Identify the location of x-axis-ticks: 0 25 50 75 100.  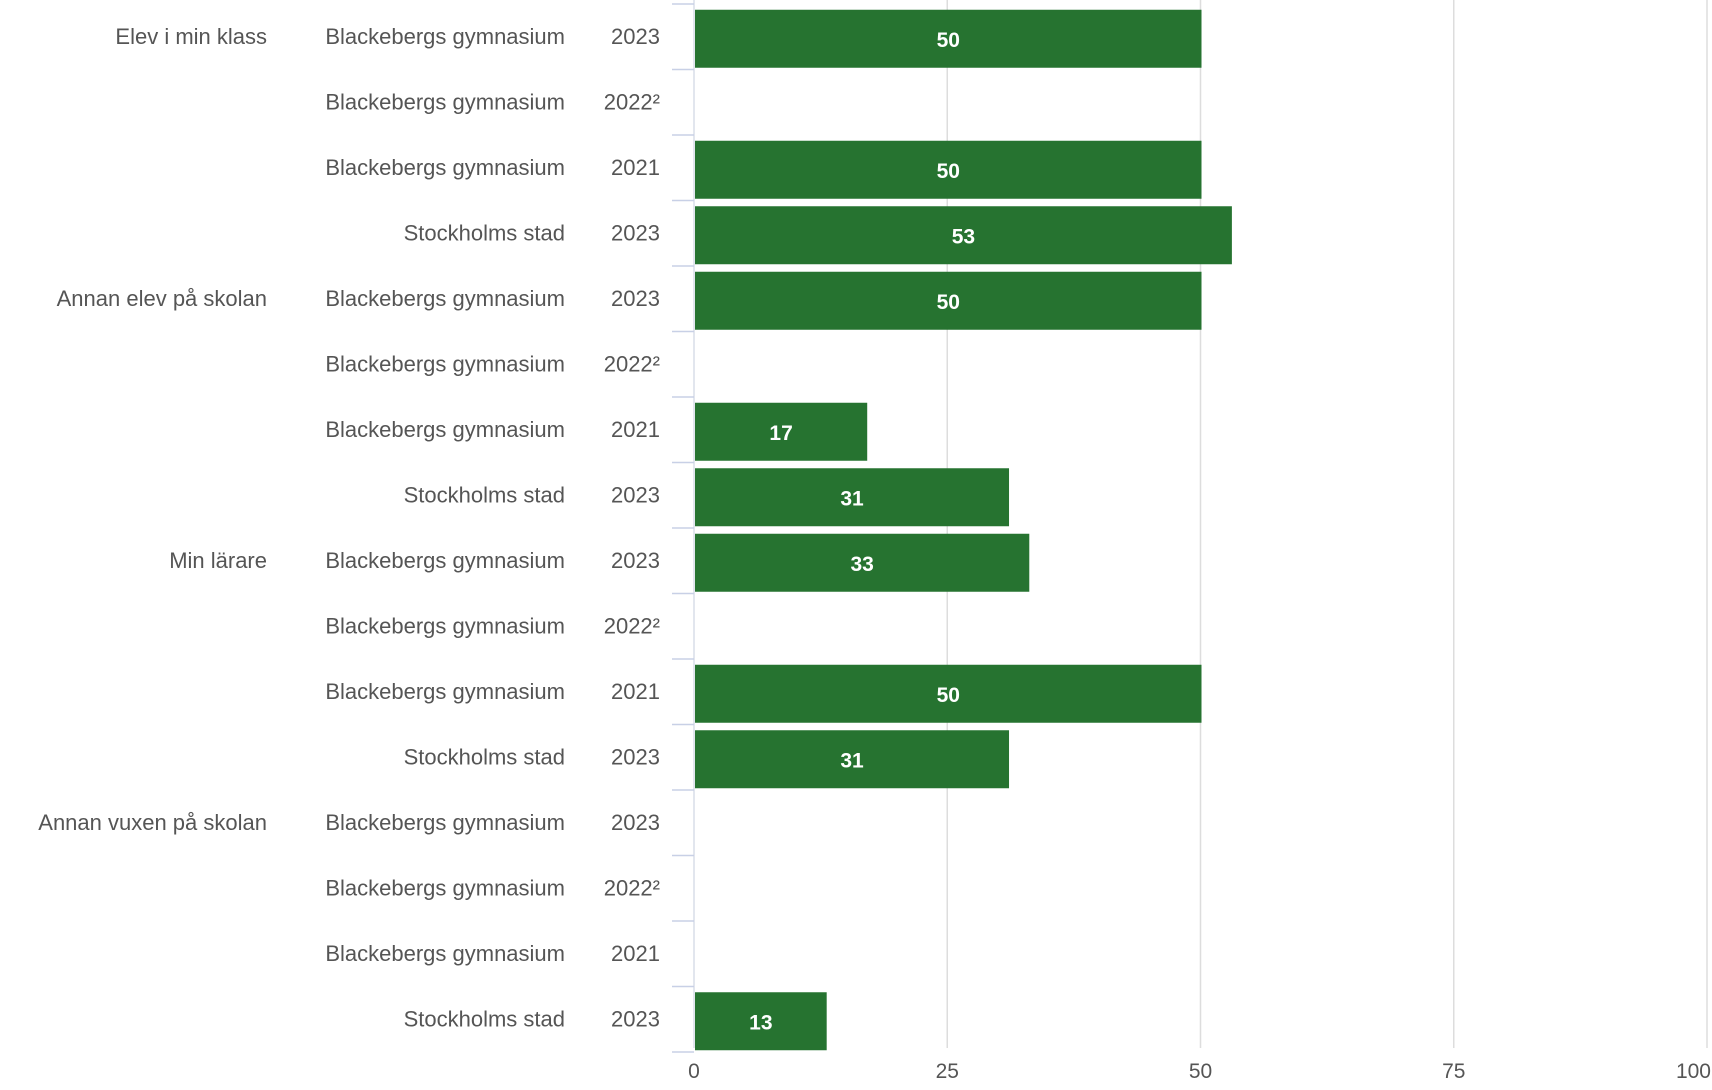
(1199, 1071).